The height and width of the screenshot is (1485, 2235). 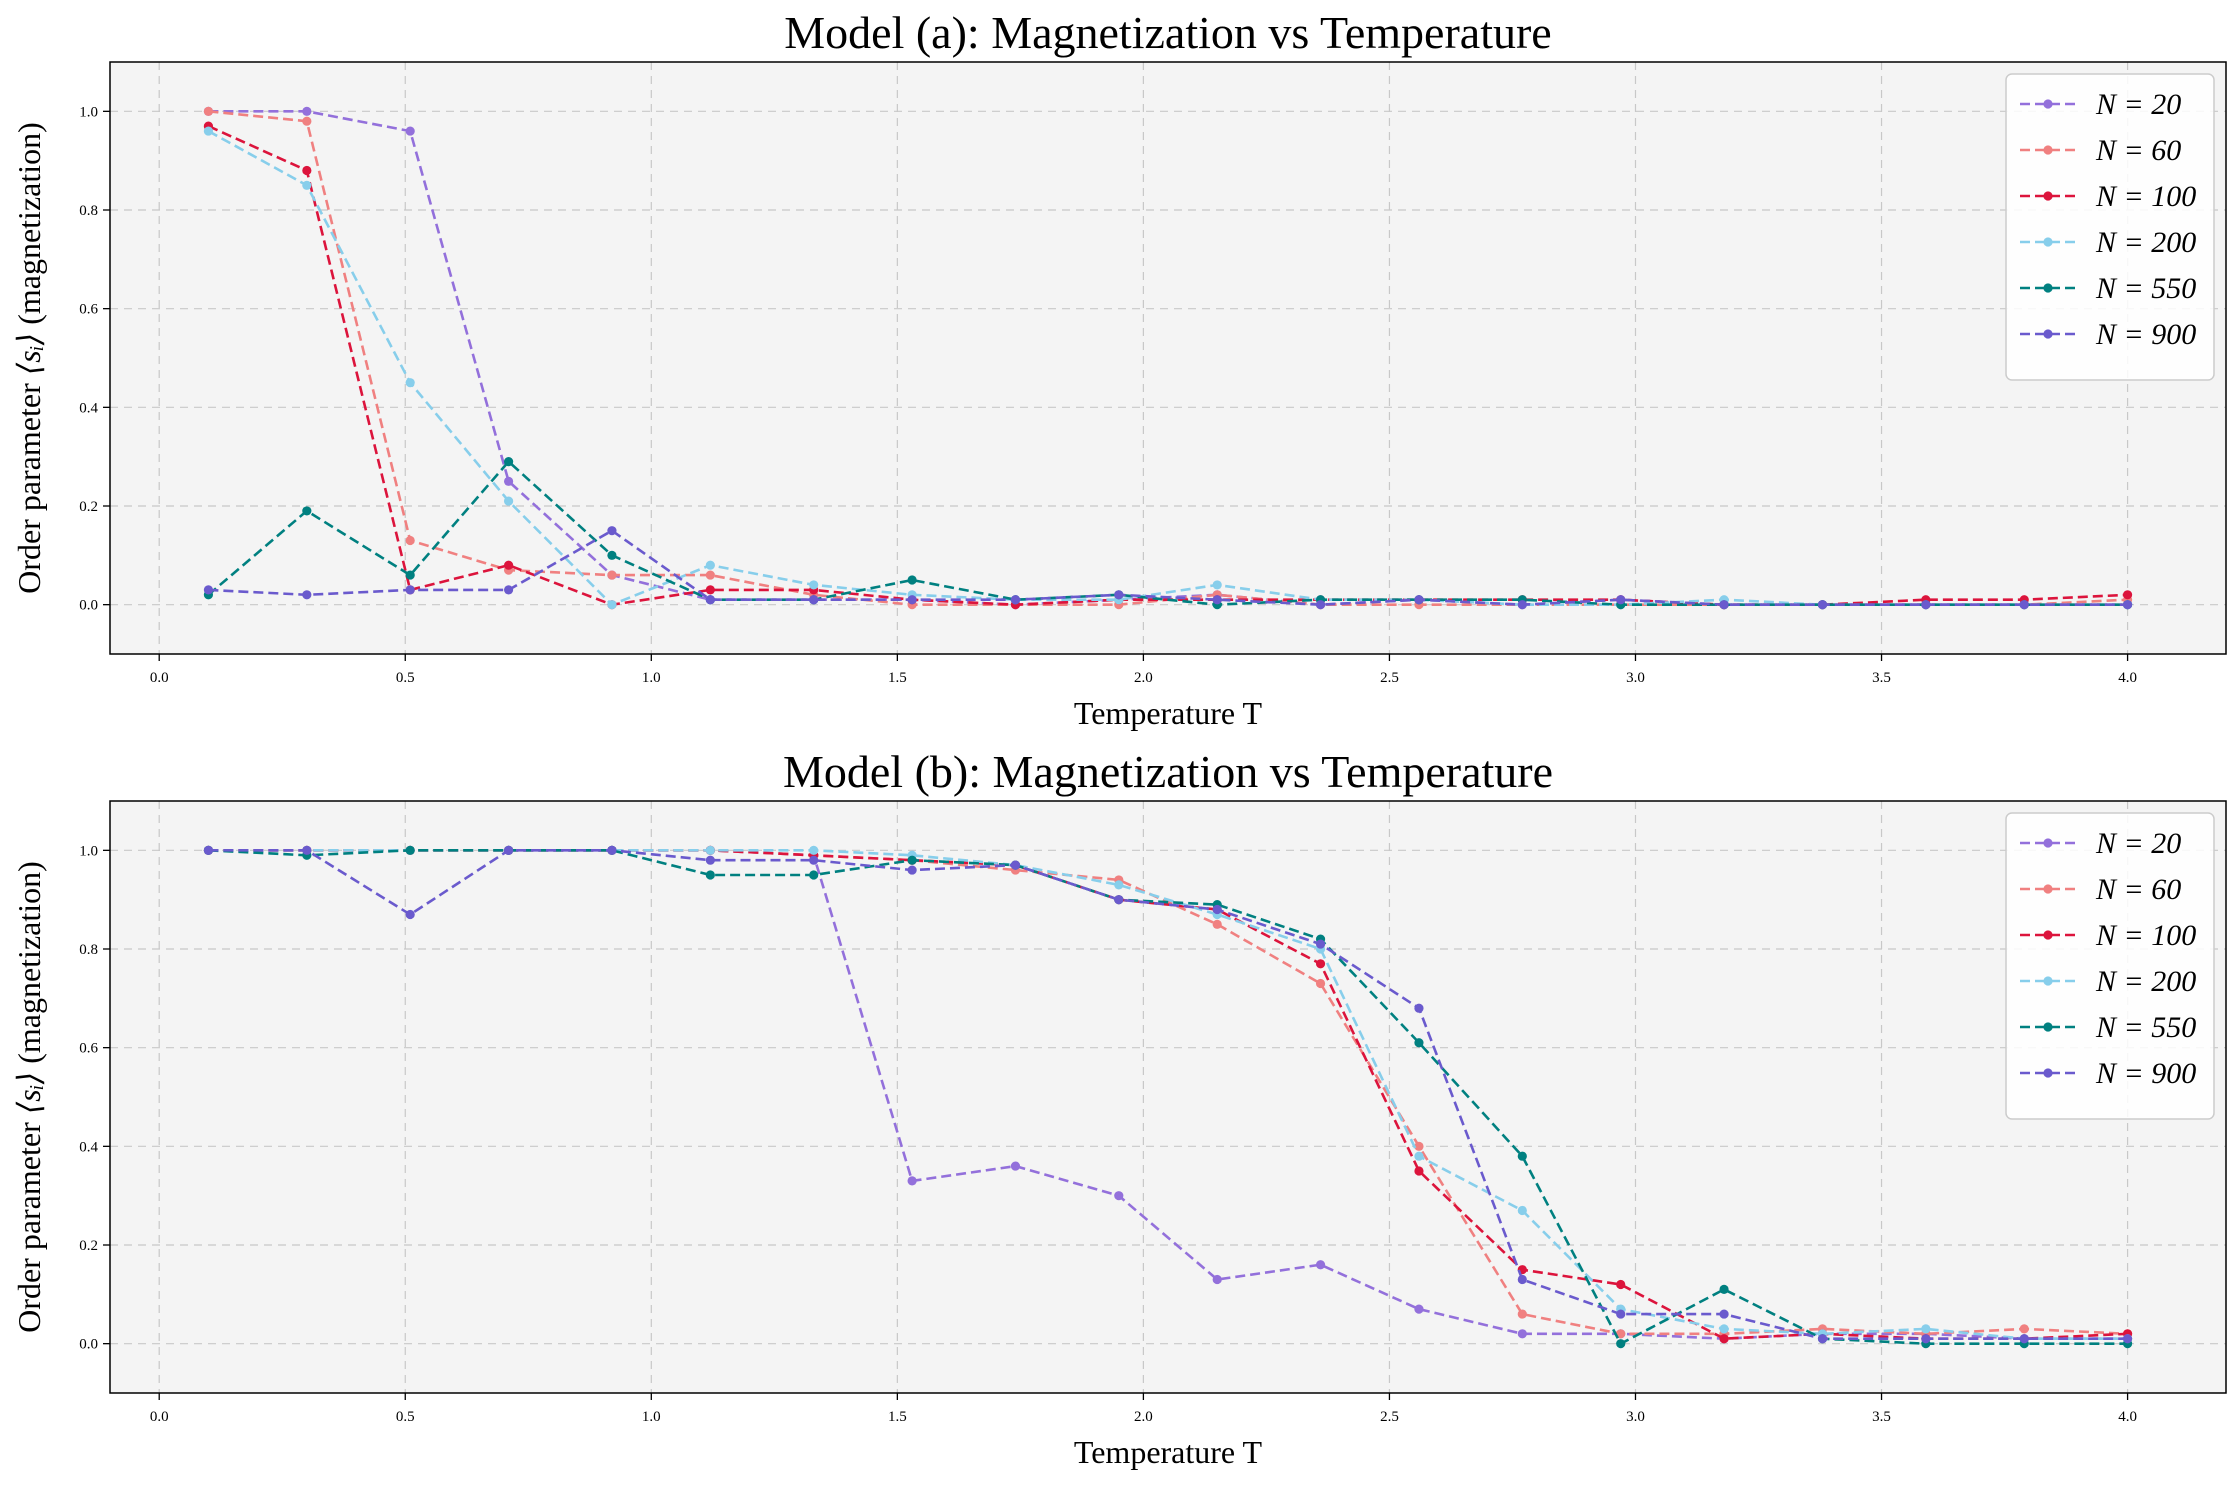 I want to click on legend: N = 20 N = 60 N = 100 N = 200 N = 550 N = 900, so click(x=2110, y=966).